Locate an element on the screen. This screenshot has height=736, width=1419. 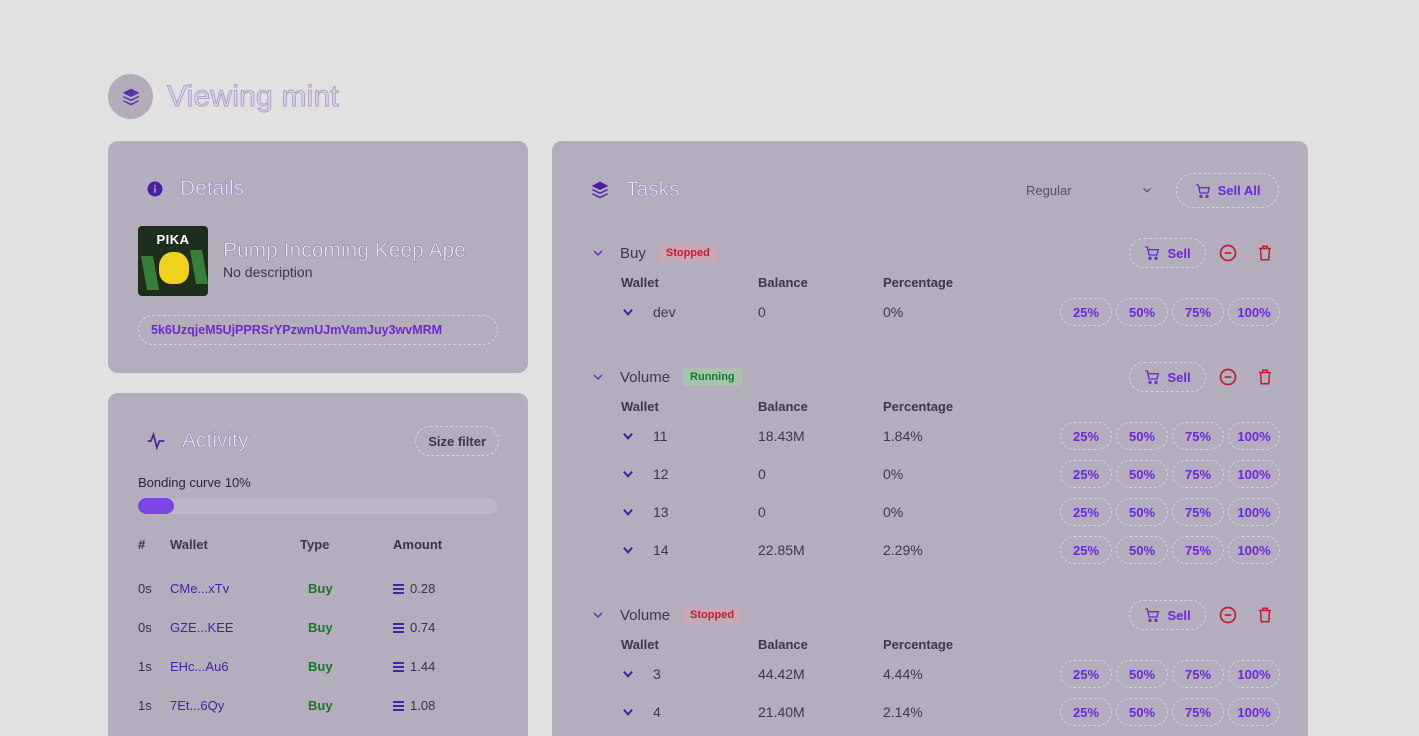
task-group-name: Buy is located at coordinates (633, 253).